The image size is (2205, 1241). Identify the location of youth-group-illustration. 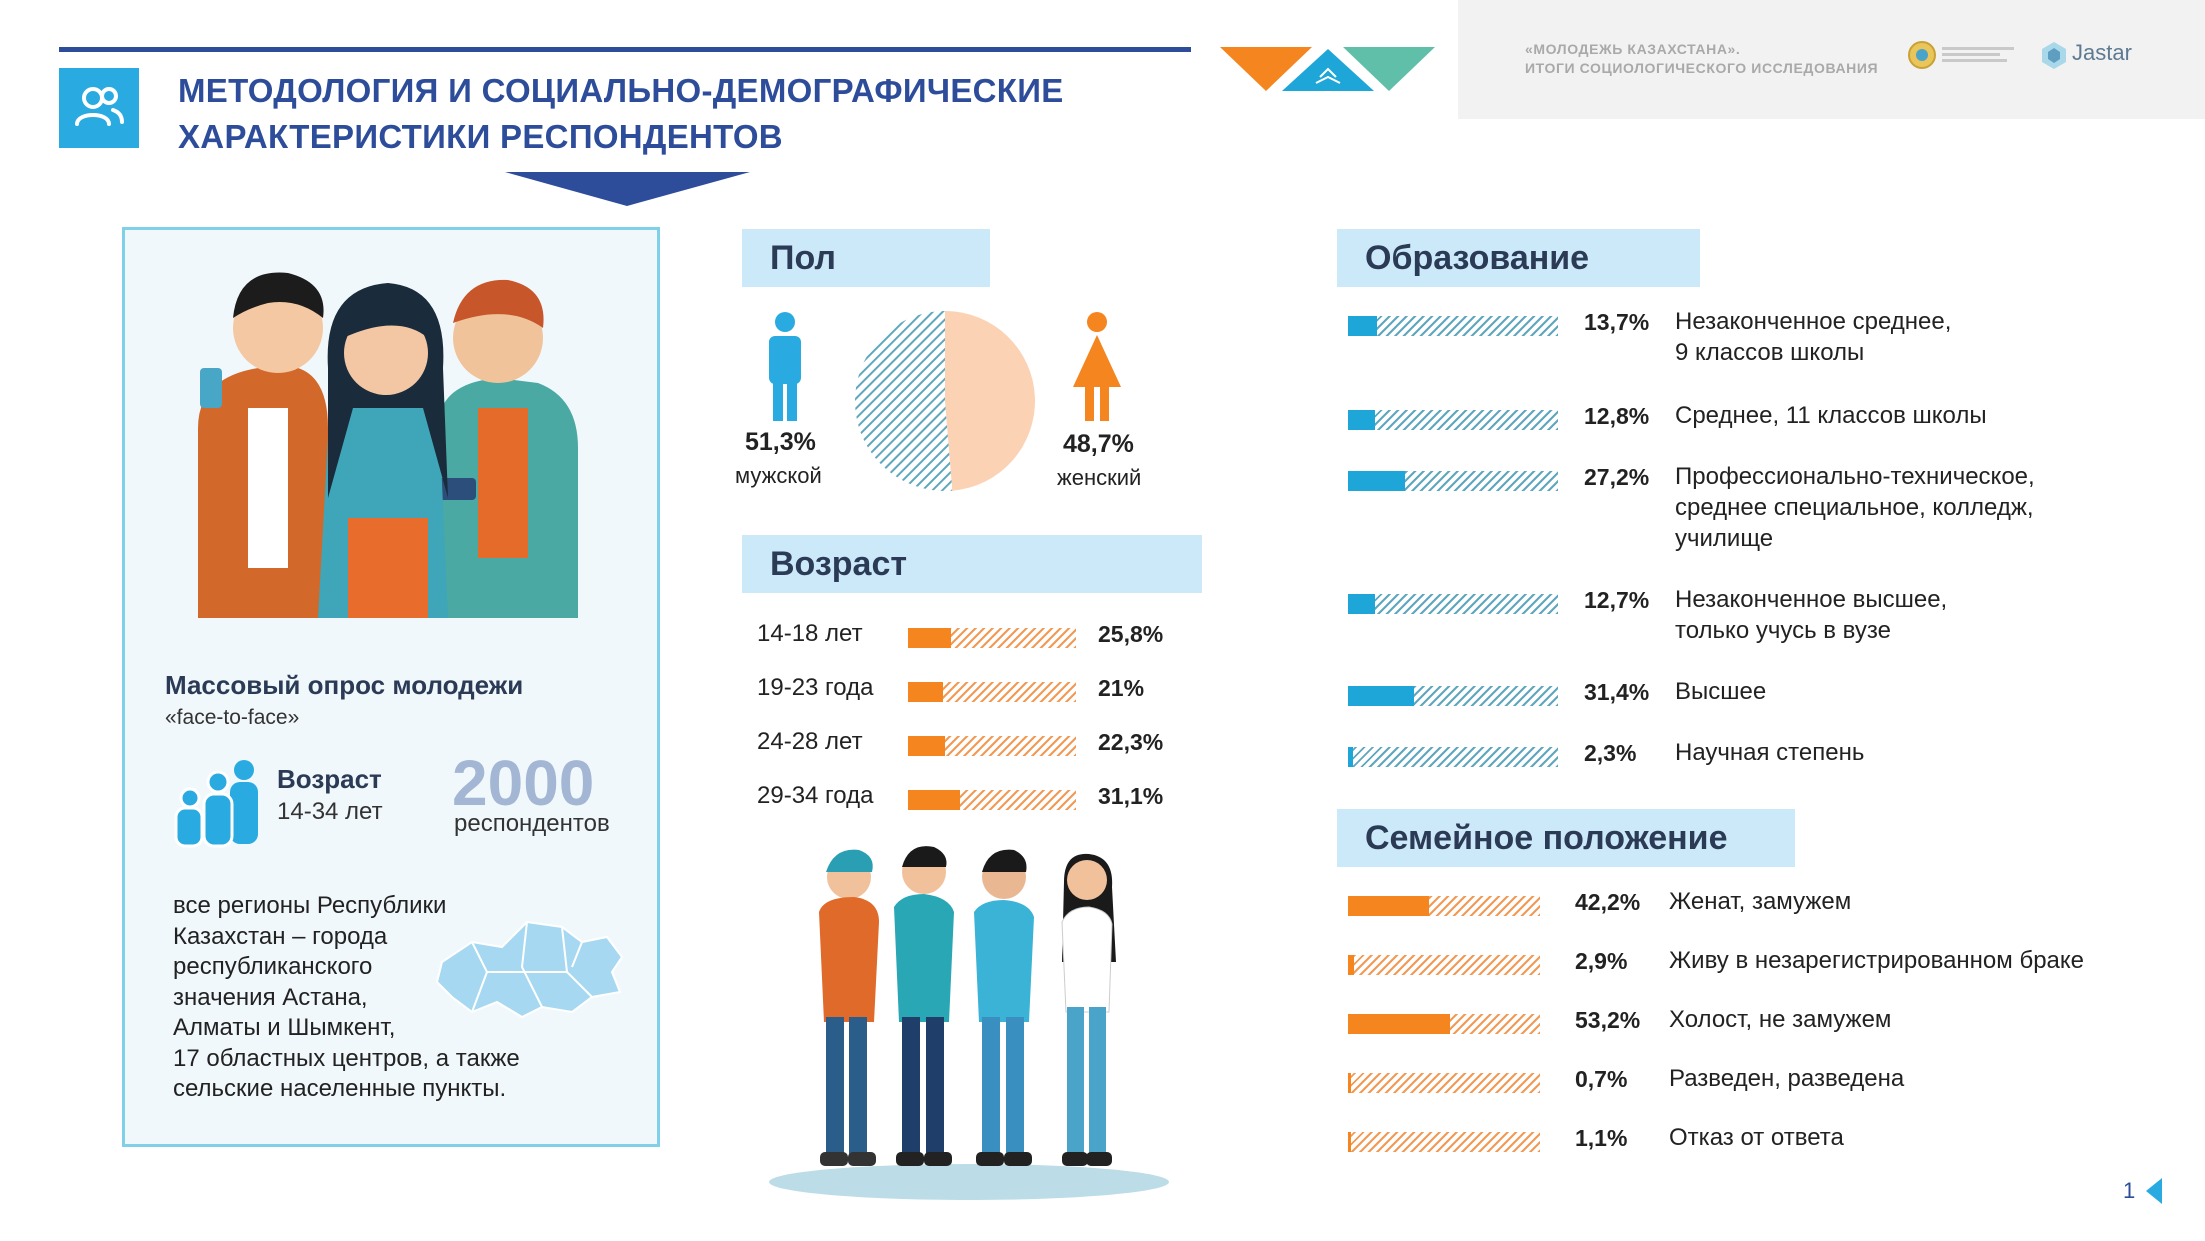
(388, 445).